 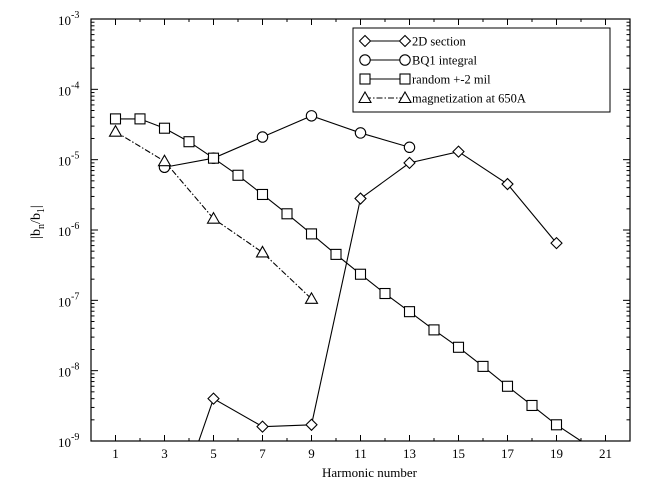 I want to click on legend-label-circle: BQ1 integral, so click(x=444, y=61).